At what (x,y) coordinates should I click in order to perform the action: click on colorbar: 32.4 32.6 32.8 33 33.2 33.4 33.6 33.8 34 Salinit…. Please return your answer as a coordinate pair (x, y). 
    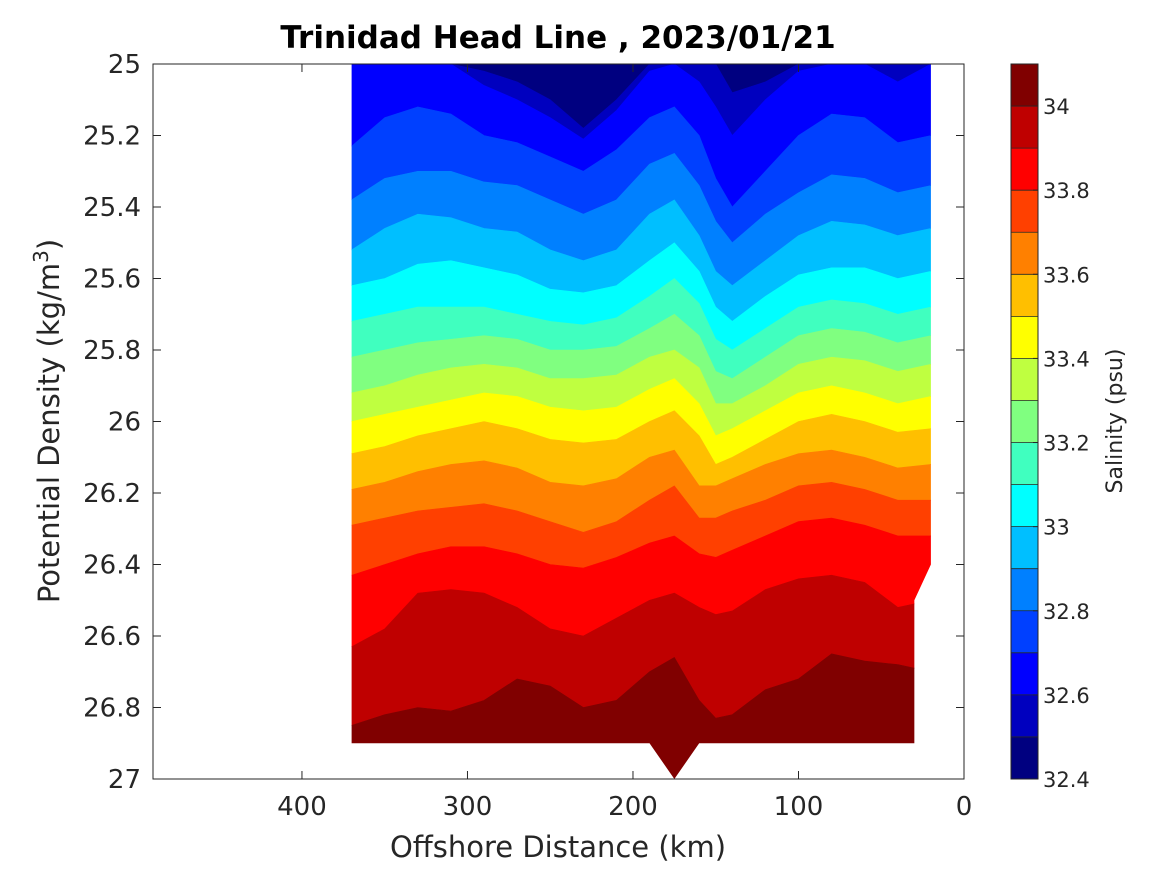
    Looking at the image, I should click on (1069, 427).